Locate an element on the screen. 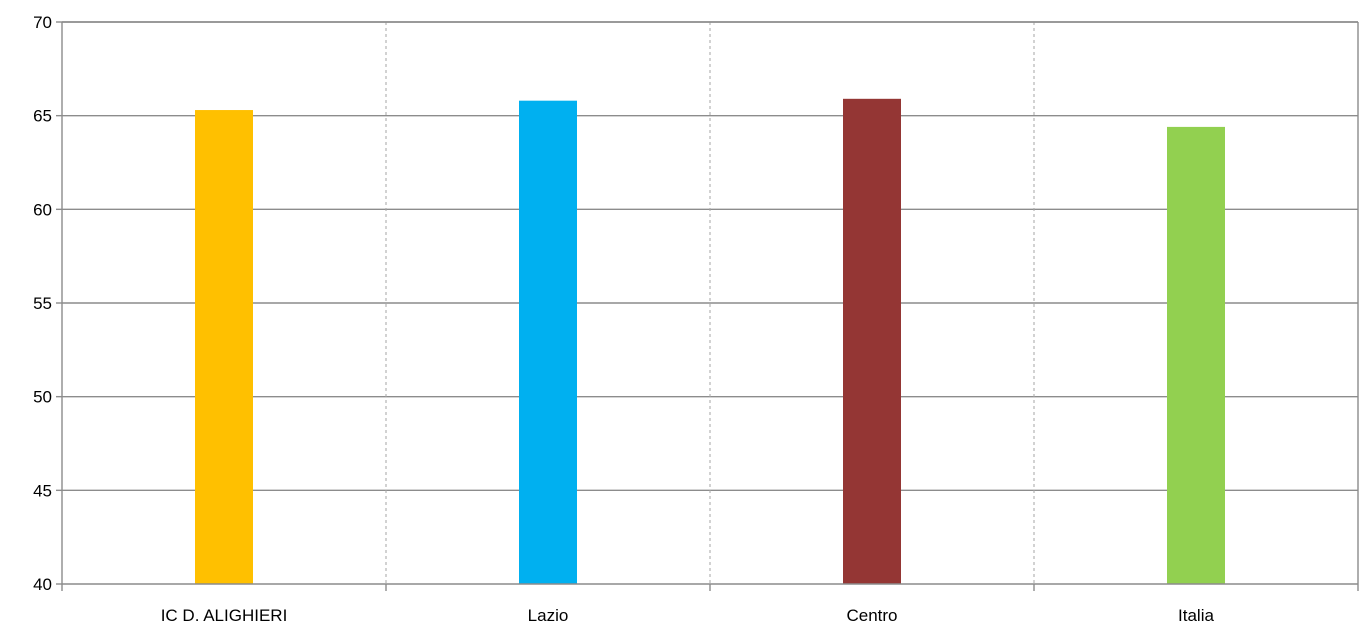 The image size is (1366, 635). y-tick-label: 60 is located at coordinates (42, 209).